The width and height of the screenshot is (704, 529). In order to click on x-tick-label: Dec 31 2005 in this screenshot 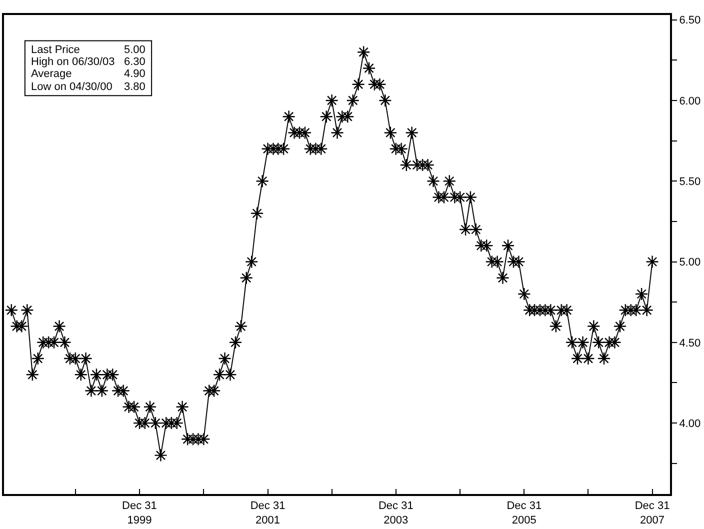, I will do `click(524, 513)`.